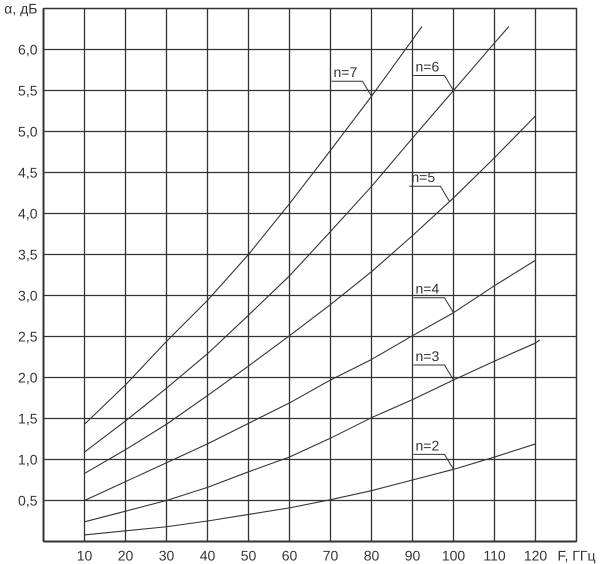 This screenshot has height=564, width=610. I want to click on y-tick-label: 1,5, so click(28, 418).